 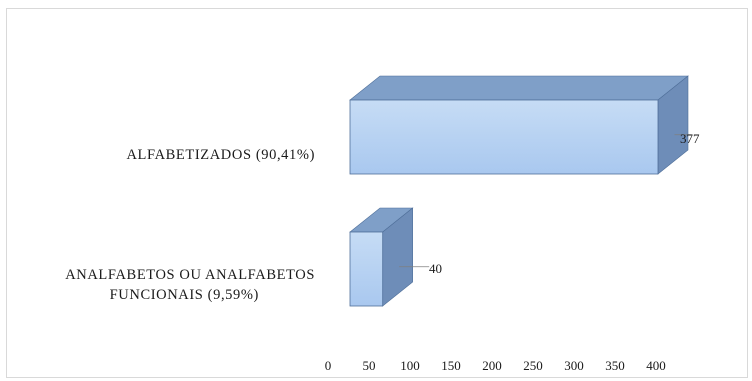 I want to click on bar-analfabetos, so click(x=366, y=269).